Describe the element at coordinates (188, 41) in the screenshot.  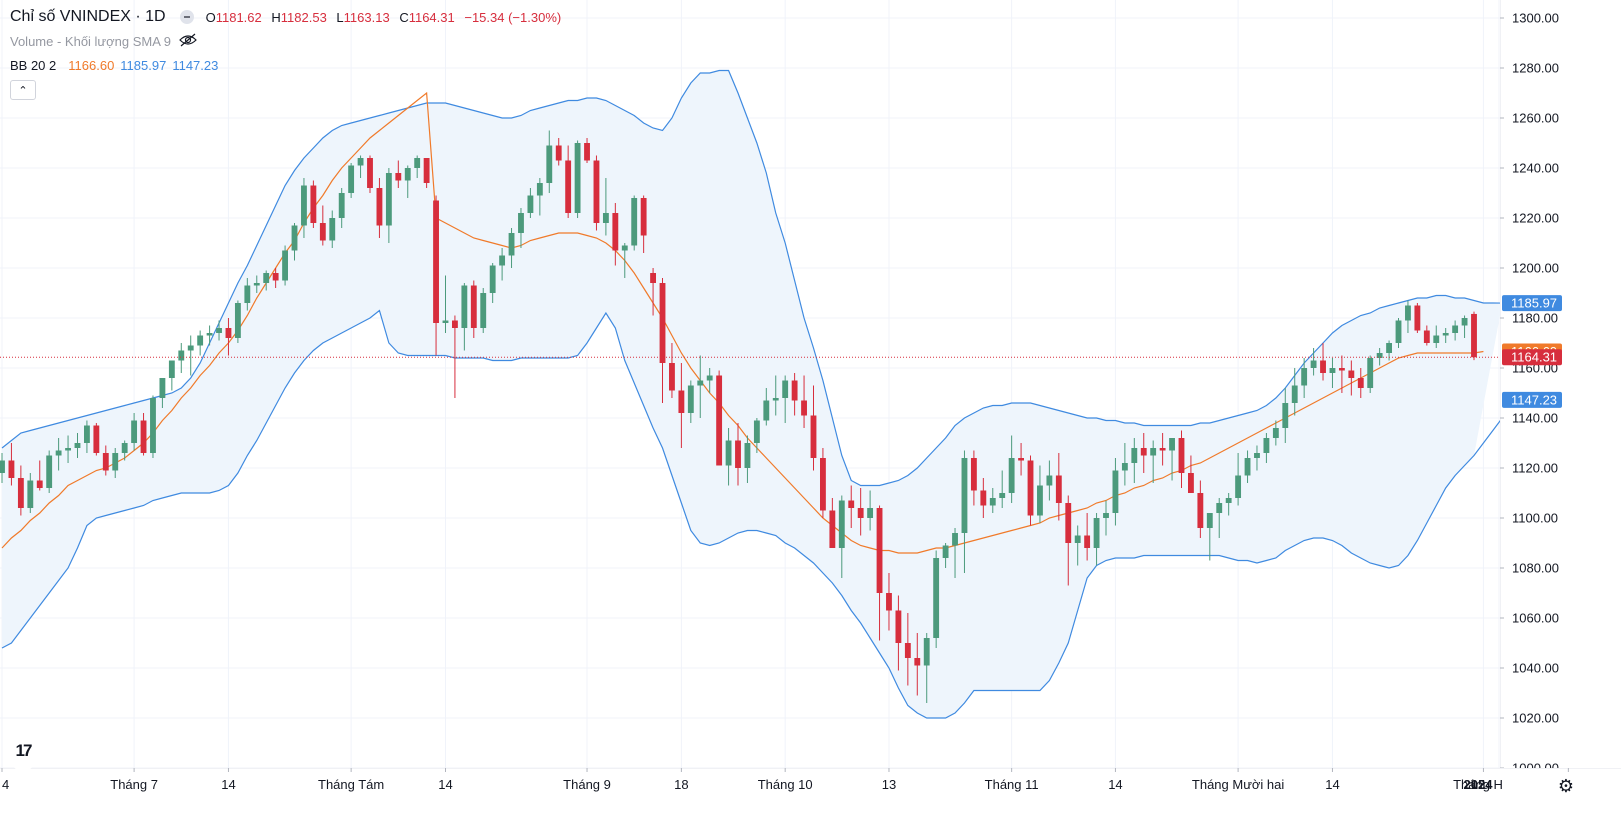
I see `eye-hidden-icon` at that location.